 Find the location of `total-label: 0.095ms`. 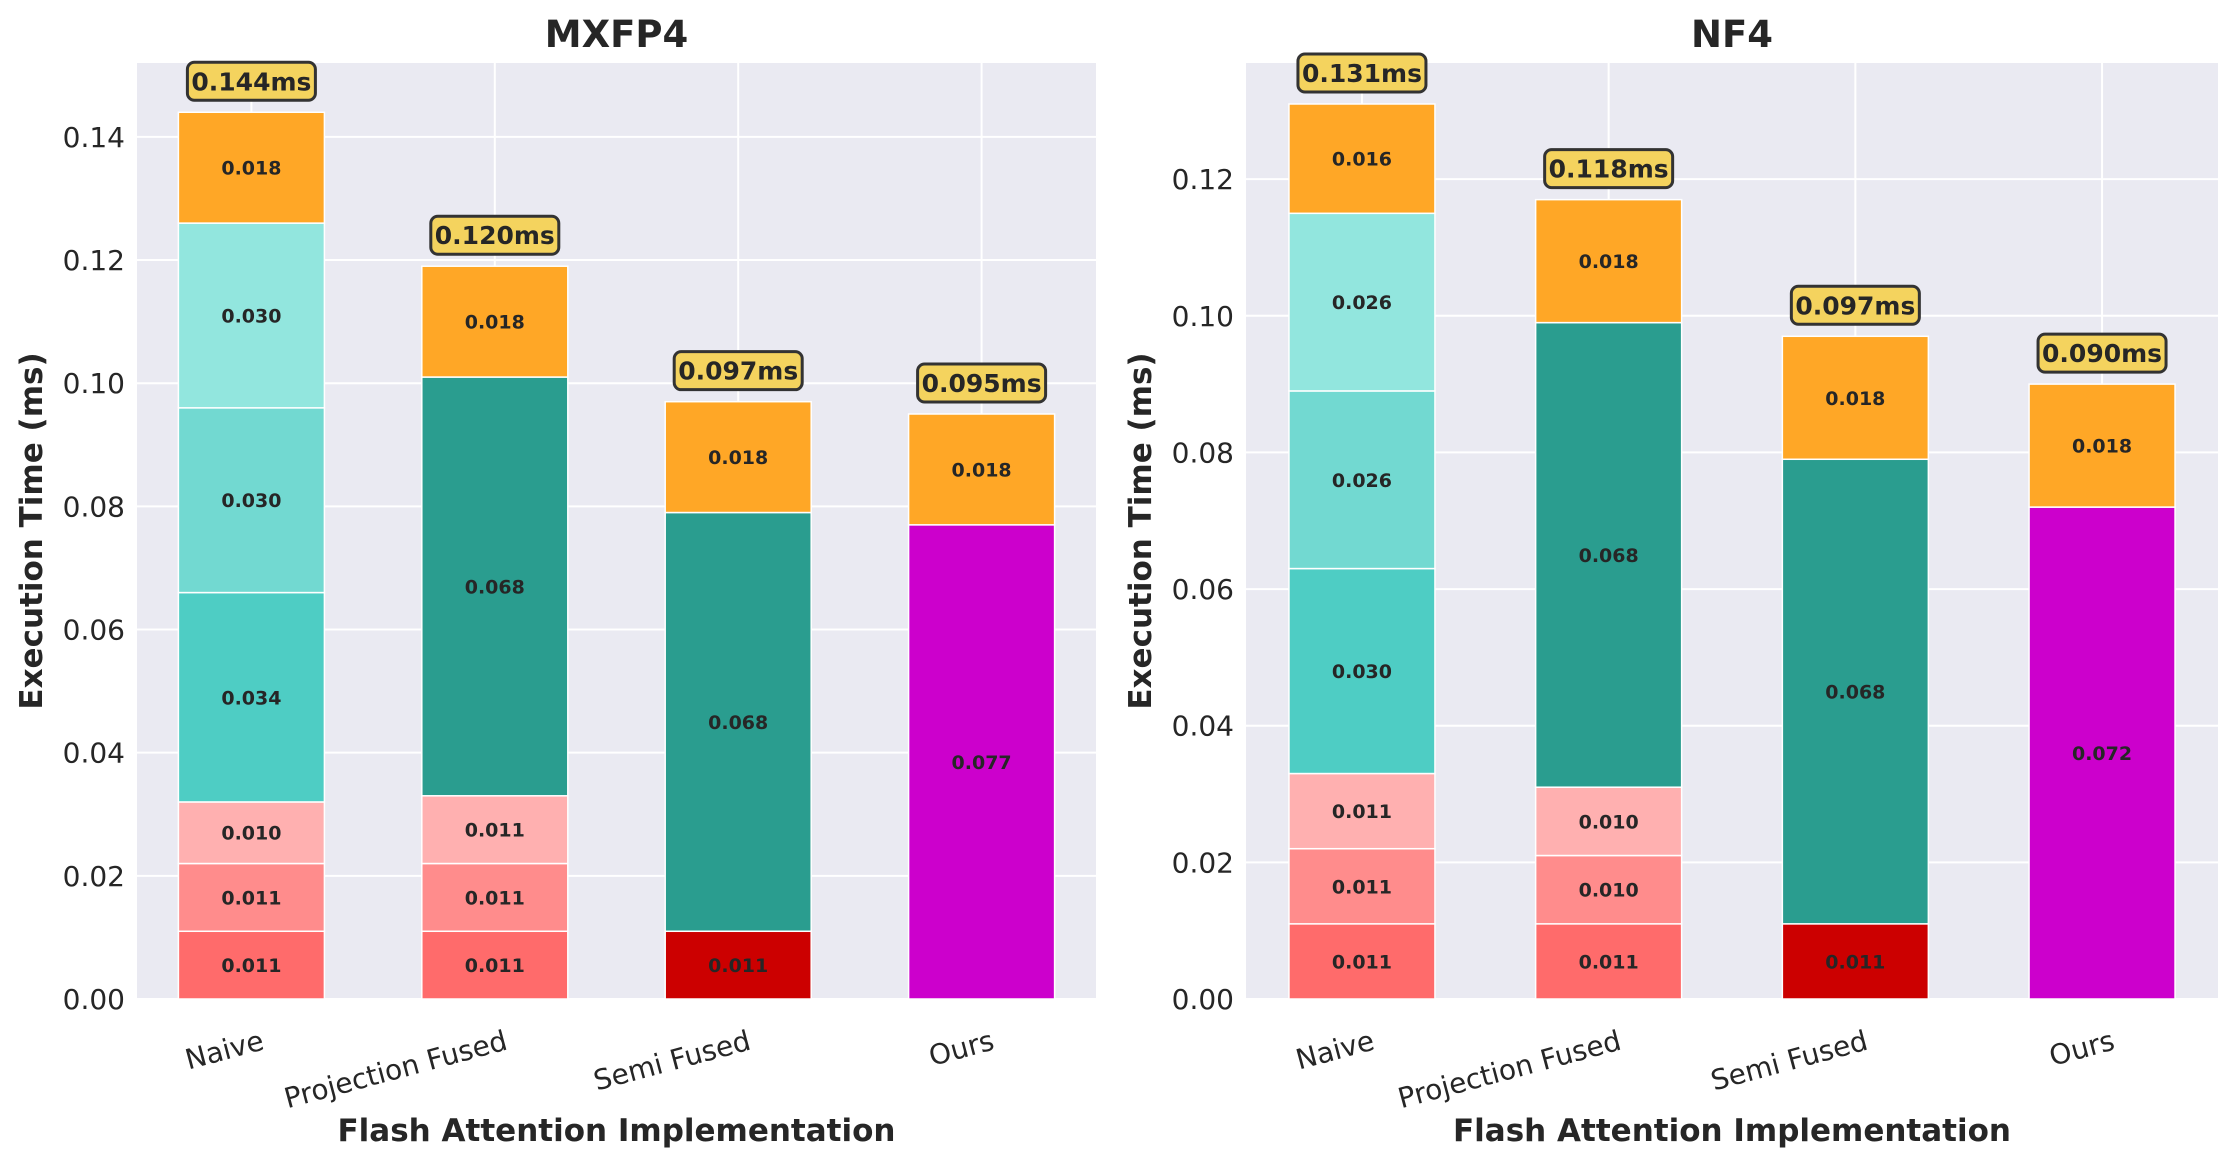

total-label: 0.095ms is located at coordinates (982, 383).